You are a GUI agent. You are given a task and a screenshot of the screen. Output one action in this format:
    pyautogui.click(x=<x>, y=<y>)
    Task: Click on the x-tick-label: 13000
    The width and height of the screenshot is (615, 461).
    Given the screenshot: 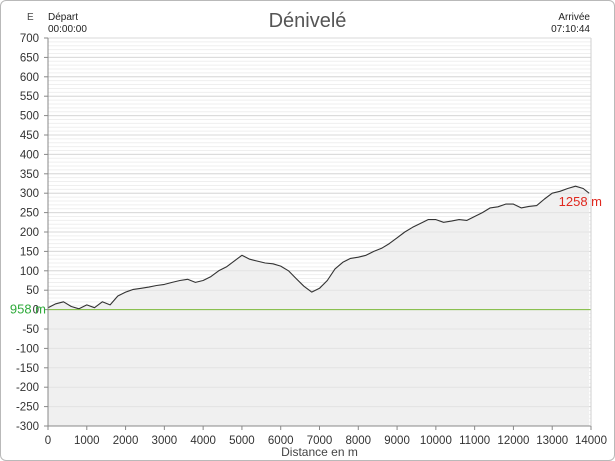 What is the action you would take?
    pyautogui.click(x=552, y=441)
    